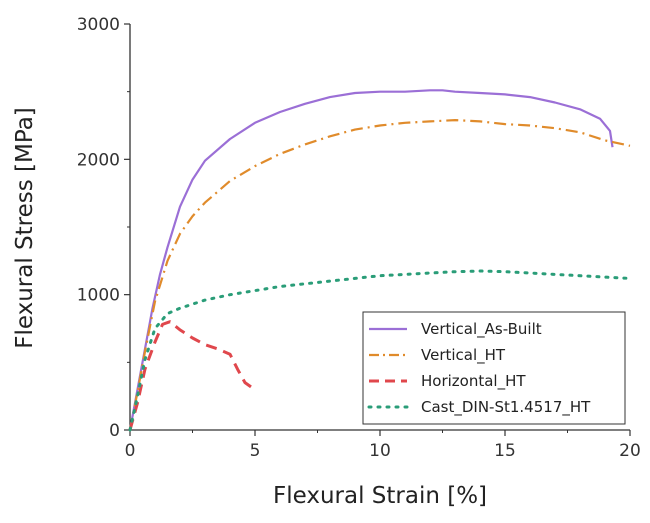 This screenshot has height=523, width=650. What do you see at coordinates (114, 431) in the screenshot?
I see `y-tick-label: 0` at bounding box center [114, 431].